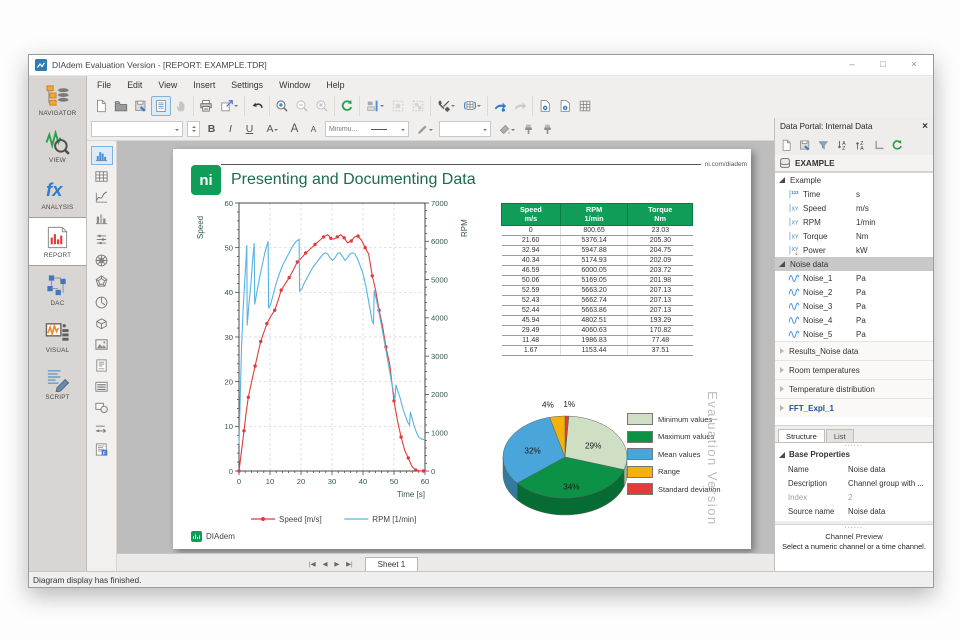  I want to click on align-layout-button, so click(375, 106).